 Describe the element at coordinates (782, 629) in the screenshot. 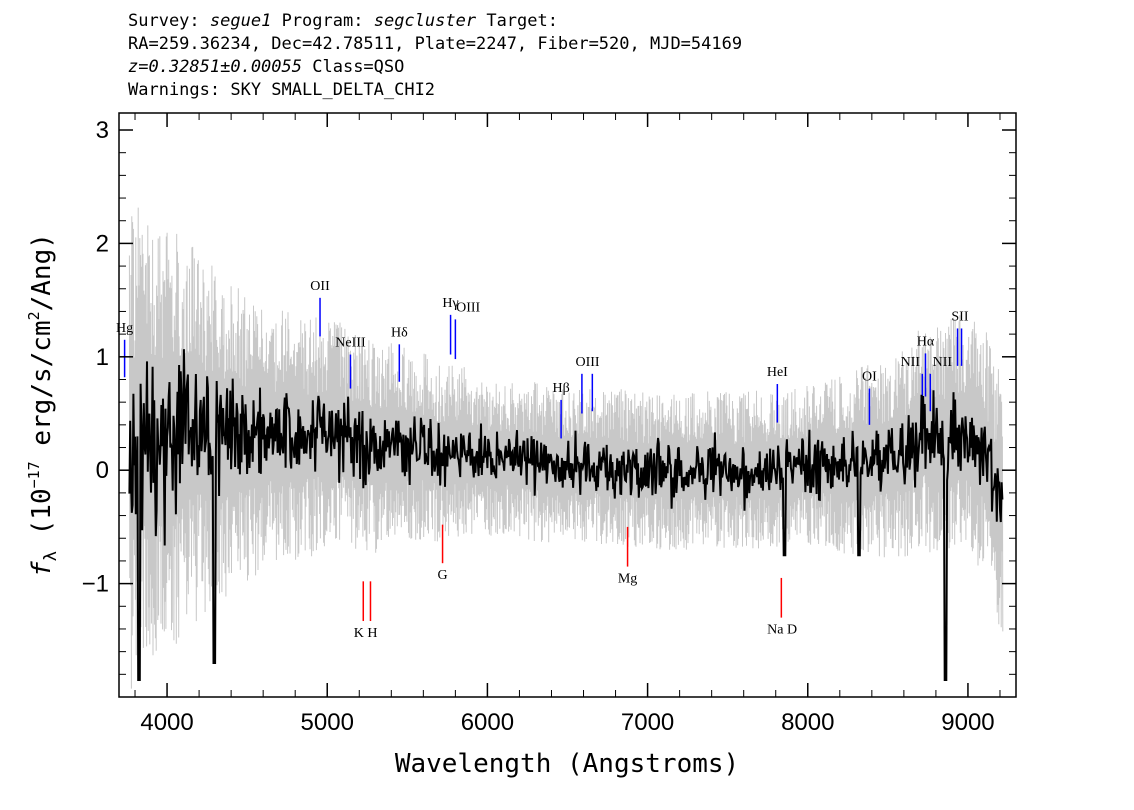

I see `line-label: Na D` at that location.